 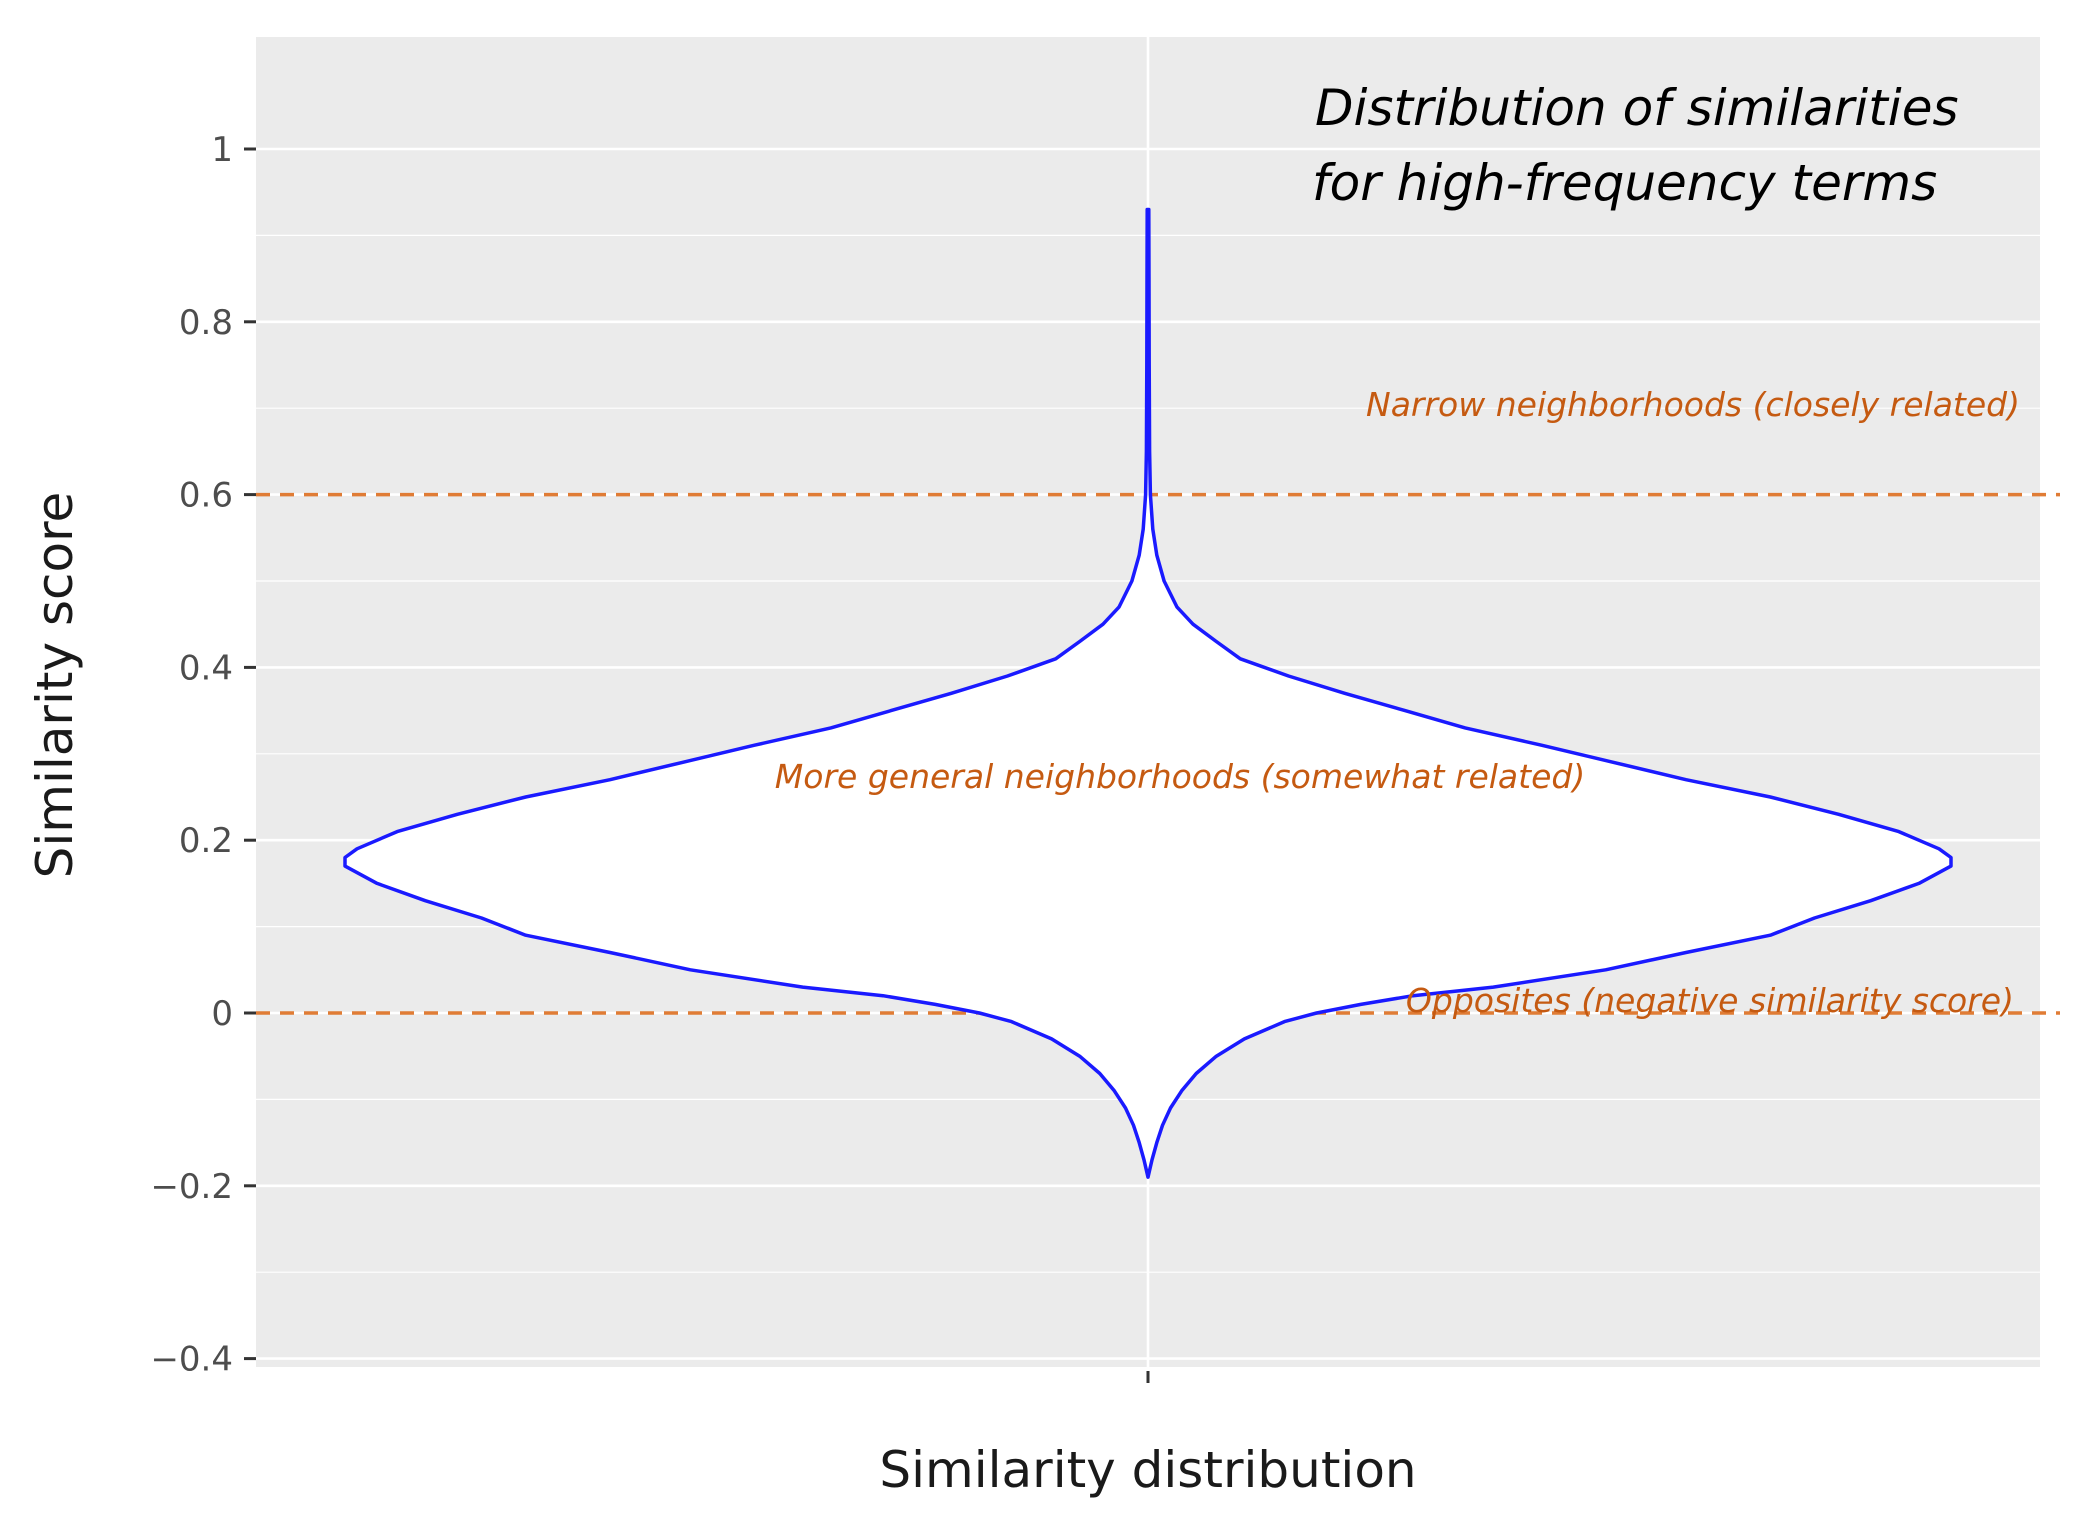 I want to click on y-tick-label: −0.2, so click(x=191, y=1187).